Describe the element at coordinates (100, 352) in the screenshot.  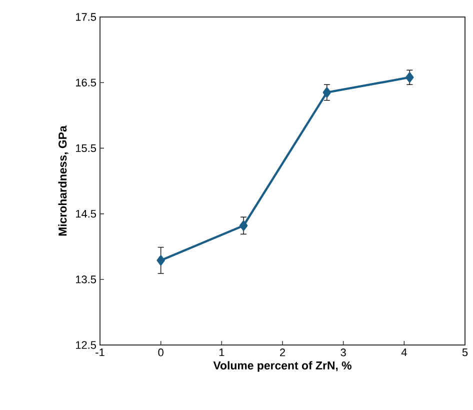
I see `x-tick-label: -1` at that location.